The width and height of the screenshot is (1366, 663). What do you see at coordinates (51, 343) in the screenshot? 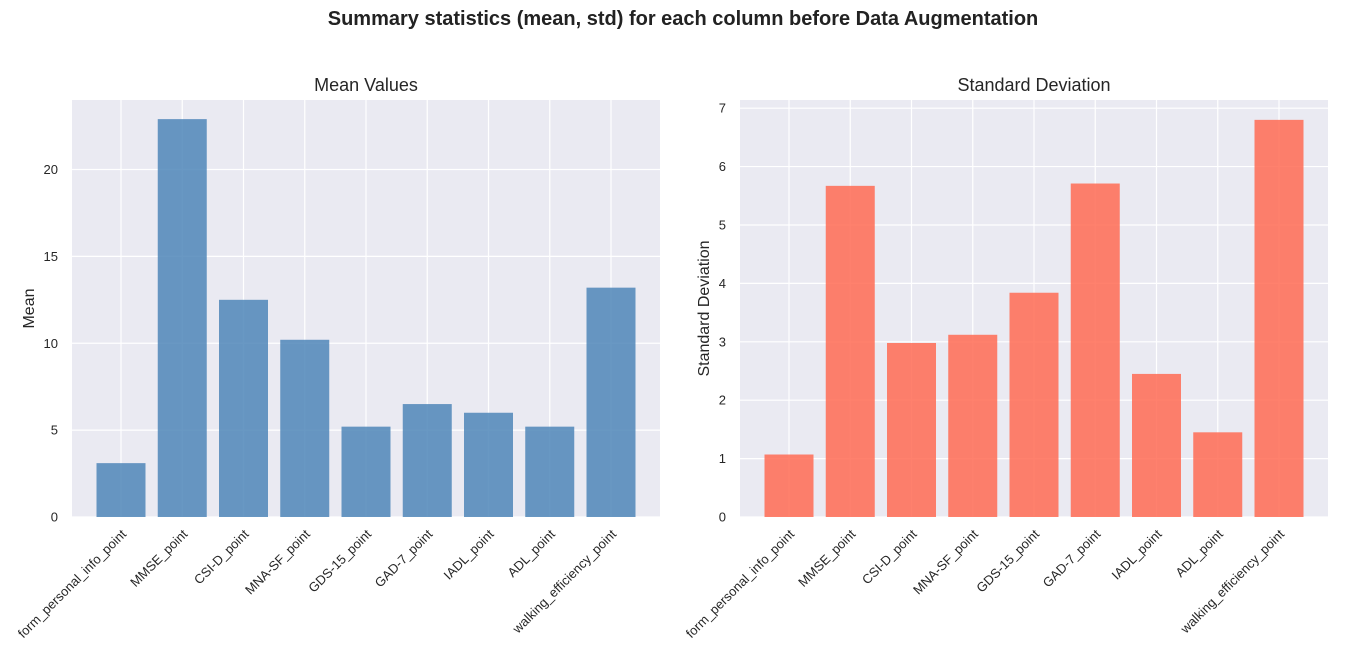
I see `y-tick-label: 10` at bounding box center [51, 343].